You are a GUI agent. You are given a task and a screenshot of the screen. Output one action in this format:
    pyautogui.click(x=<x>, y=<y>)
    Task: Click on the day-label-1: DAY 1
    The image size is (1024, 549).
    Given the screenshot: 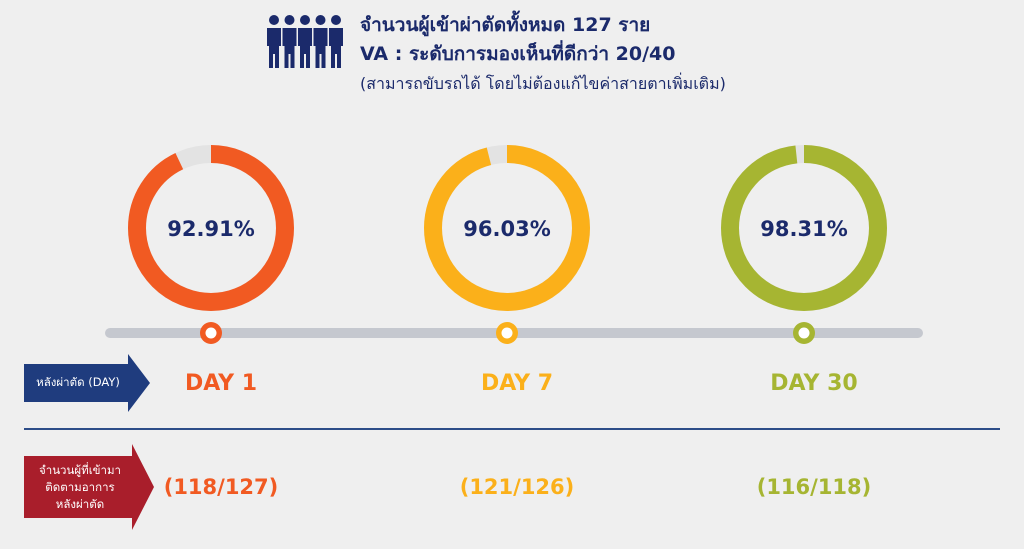 What is the action you would take?
    pyautogui.click(x=221, y=383)
    